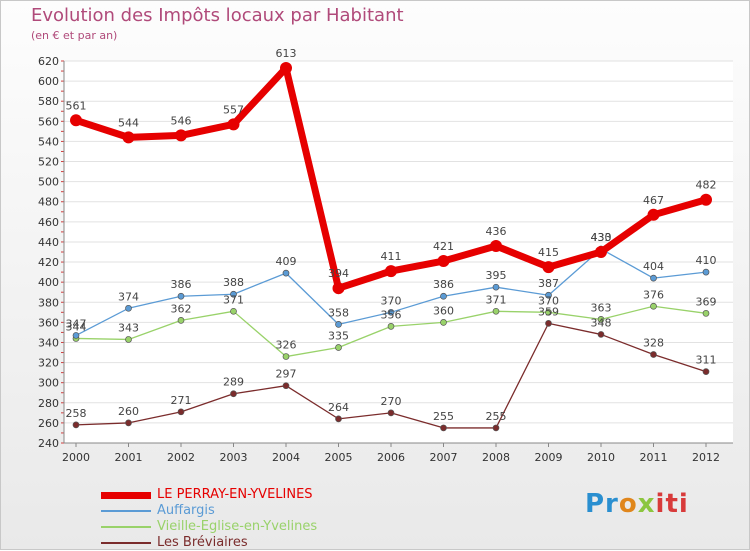 The image size is (750, 551). What do you see at coordinates (496, 231) in the screenshot?
I see `data-label: 436` at bounding box center [496, 231].